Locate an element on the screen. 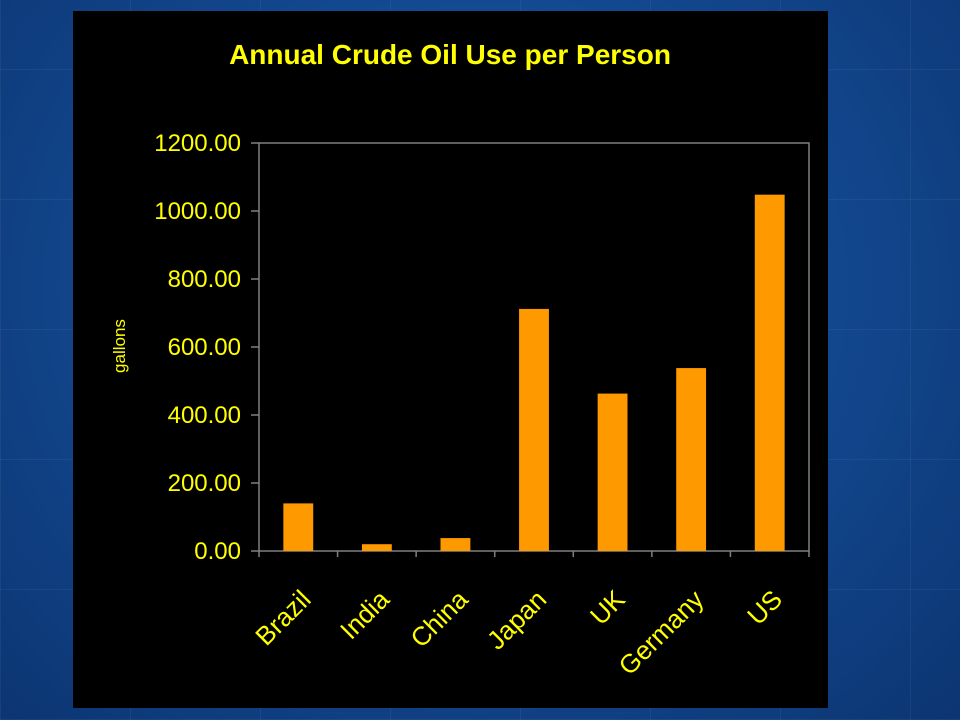 Image resolution: width=960 pixels, height=720 pixels. bar-brazil is located at coordinates (298, 527).